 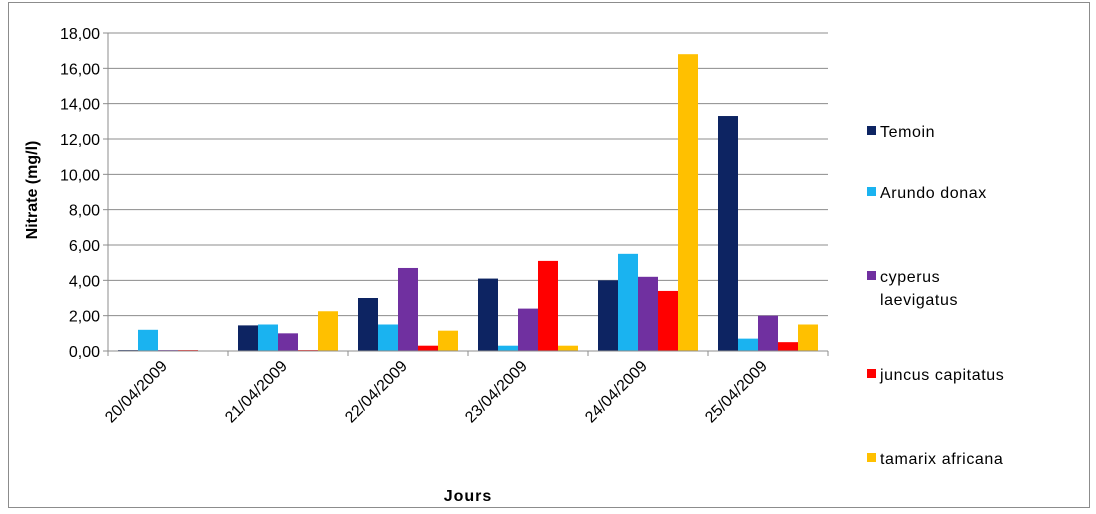 What do you see at coordinates (941, 459) in the screenshot?
I see `legend-label: tamarix africana` at bounding box center [941, 459].